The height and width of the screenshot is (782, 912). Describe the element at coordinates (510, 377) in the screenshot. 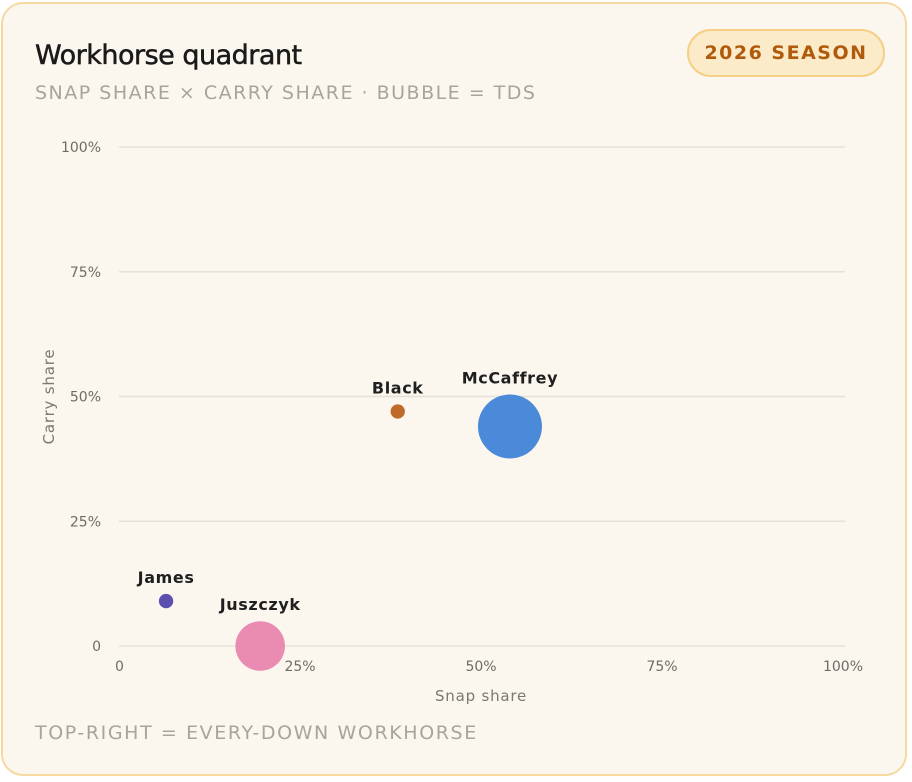

I see `bubble-label: McCaffrey` at that location.